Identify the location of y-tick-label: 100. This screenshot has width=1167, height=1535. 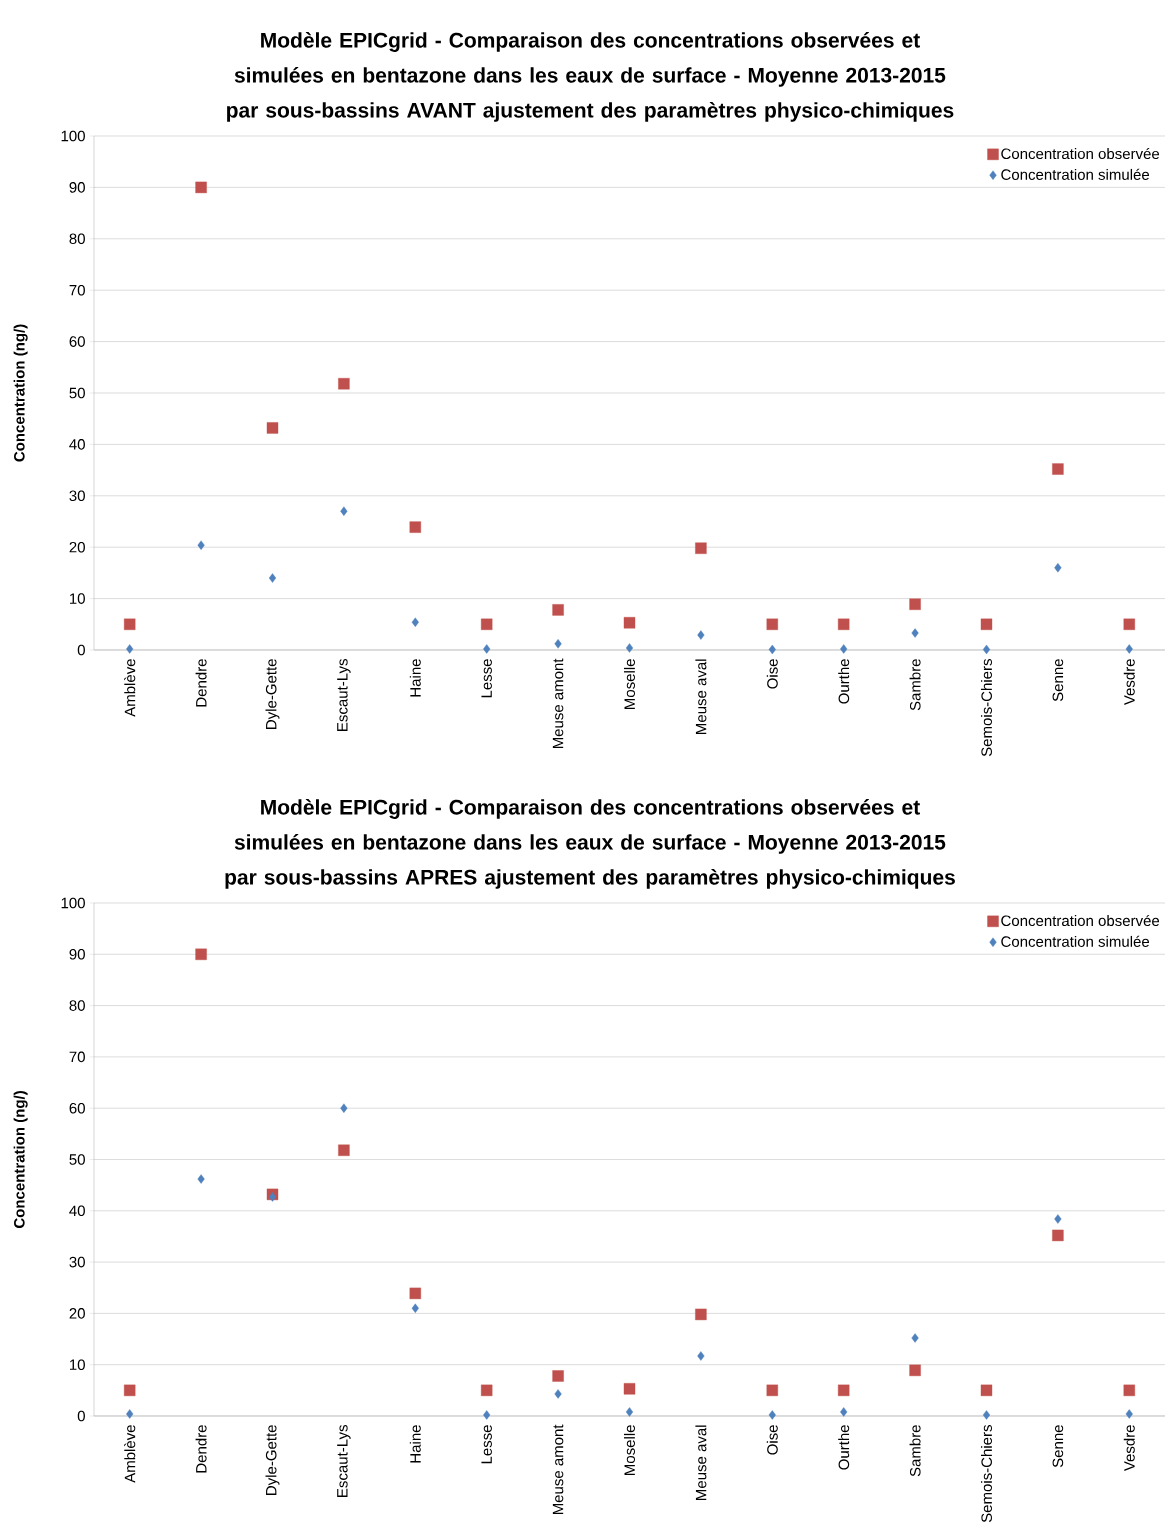
(73, 136).